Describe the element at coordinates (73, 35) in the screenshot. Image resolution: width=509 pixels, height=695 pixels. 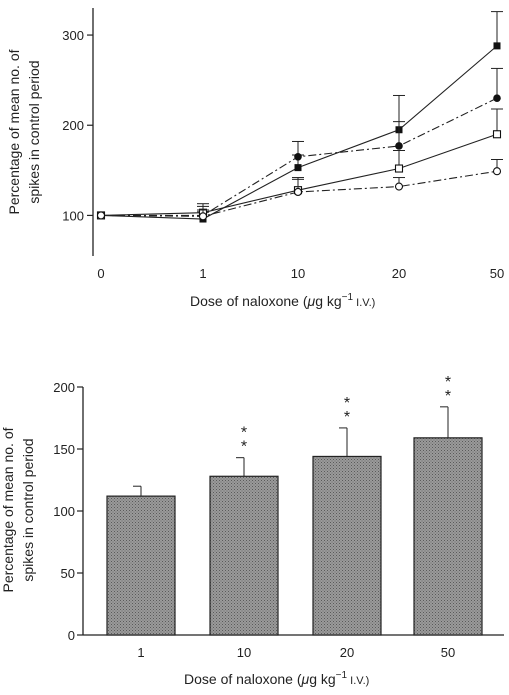
I see `y-tick-label: 300` at that location.